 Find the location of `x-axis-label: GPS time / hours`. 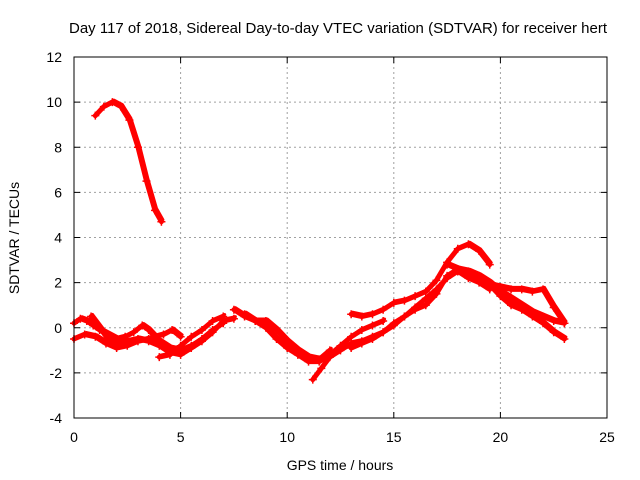

x-axis-label: GPS time / hours is located at coordinates (340, 465).